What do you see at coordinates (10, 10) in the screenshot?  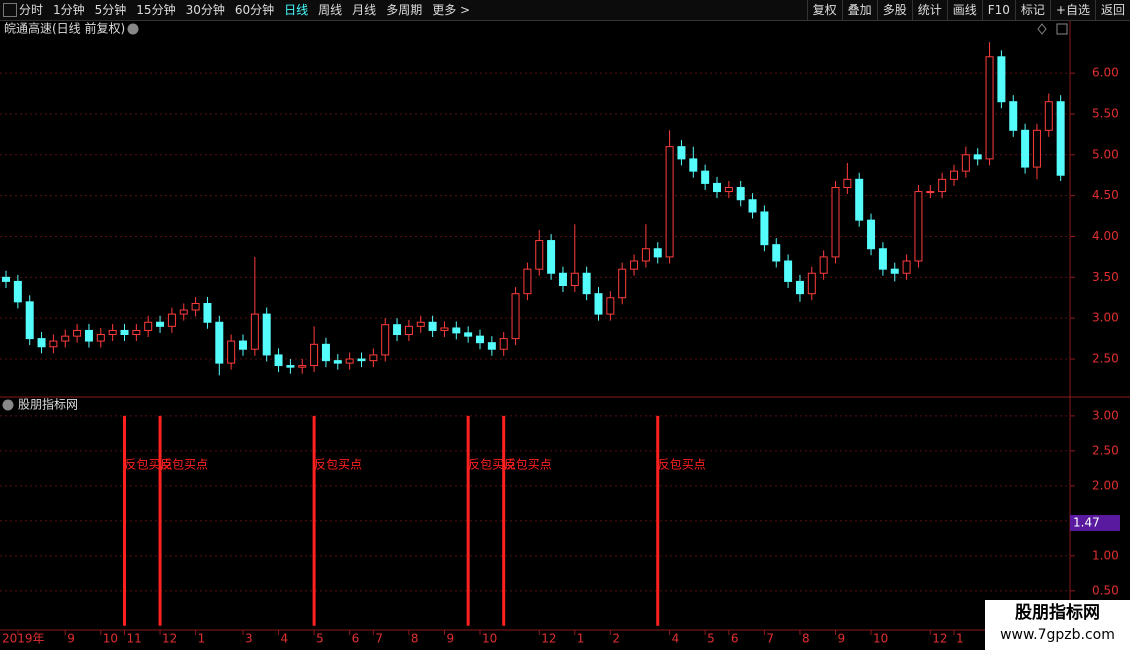 I see `menu-box` at bounding box center [10, 10].